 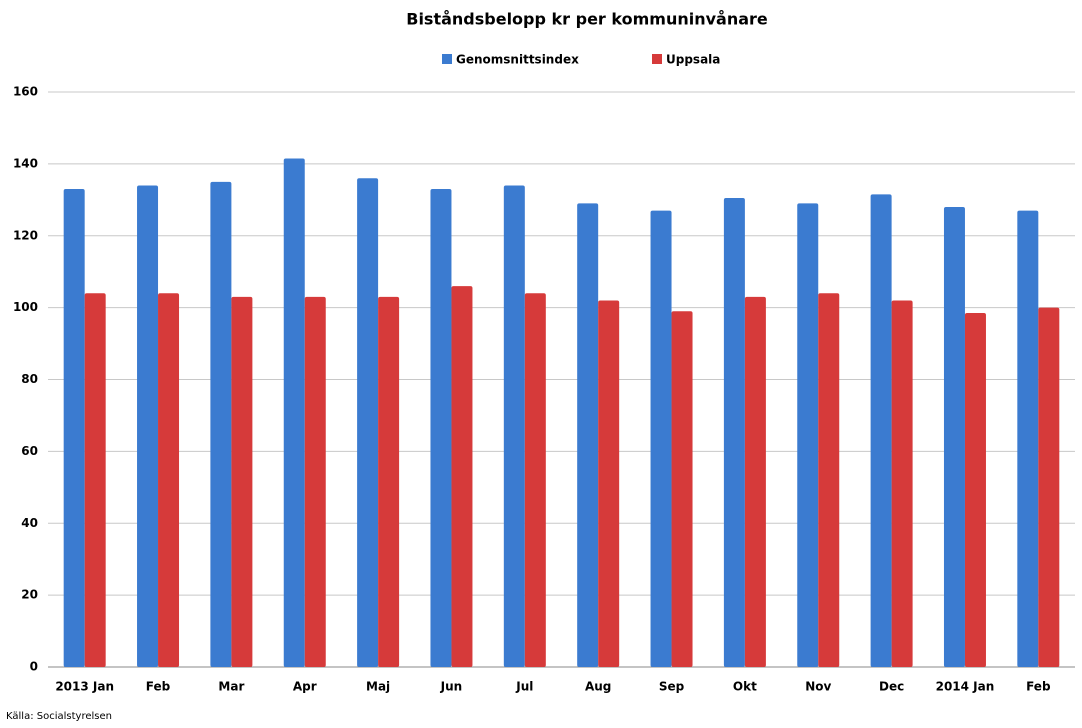 I want to click on x-tick-label: Maj, so click(x=378, y=687).